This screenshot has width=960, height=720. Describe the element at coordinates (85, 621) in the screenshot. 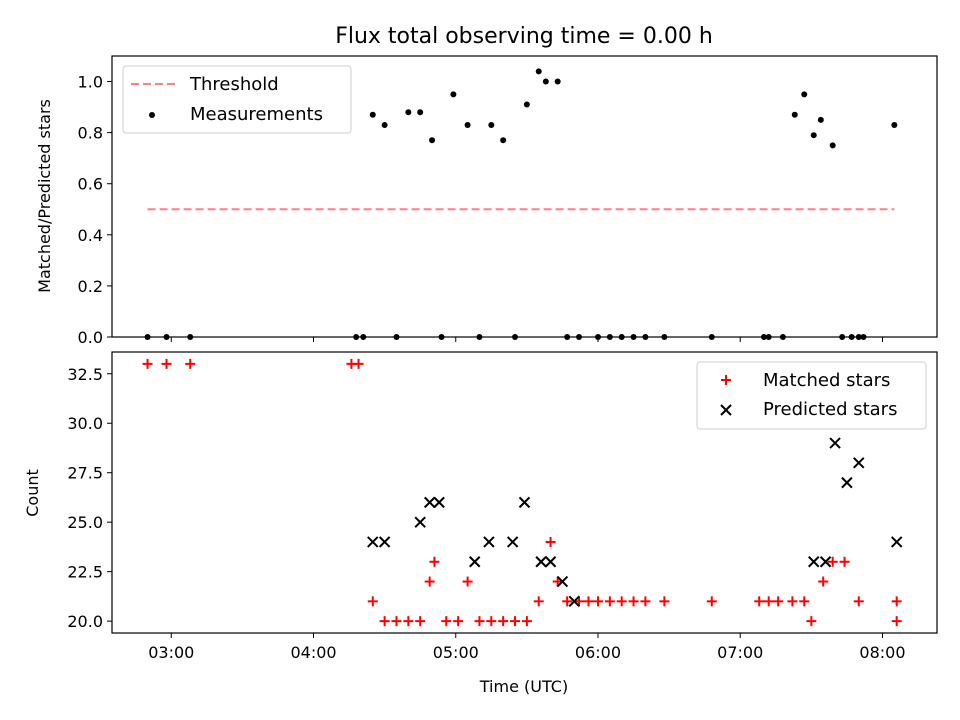

I see `y-tick-label: 20.0` at that location.